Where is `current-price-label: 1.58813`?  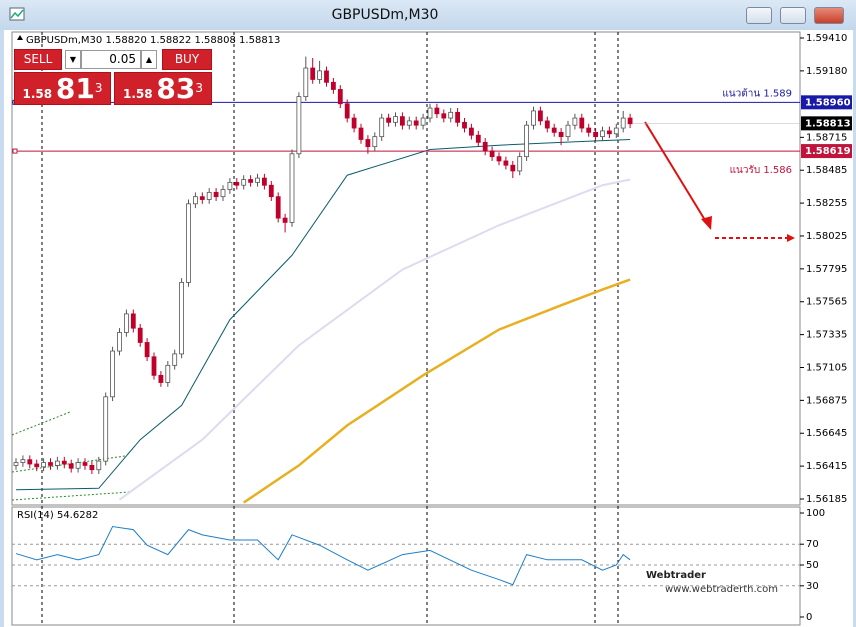
current-price-label: 1.58813 is located at coordinates (828, 123).